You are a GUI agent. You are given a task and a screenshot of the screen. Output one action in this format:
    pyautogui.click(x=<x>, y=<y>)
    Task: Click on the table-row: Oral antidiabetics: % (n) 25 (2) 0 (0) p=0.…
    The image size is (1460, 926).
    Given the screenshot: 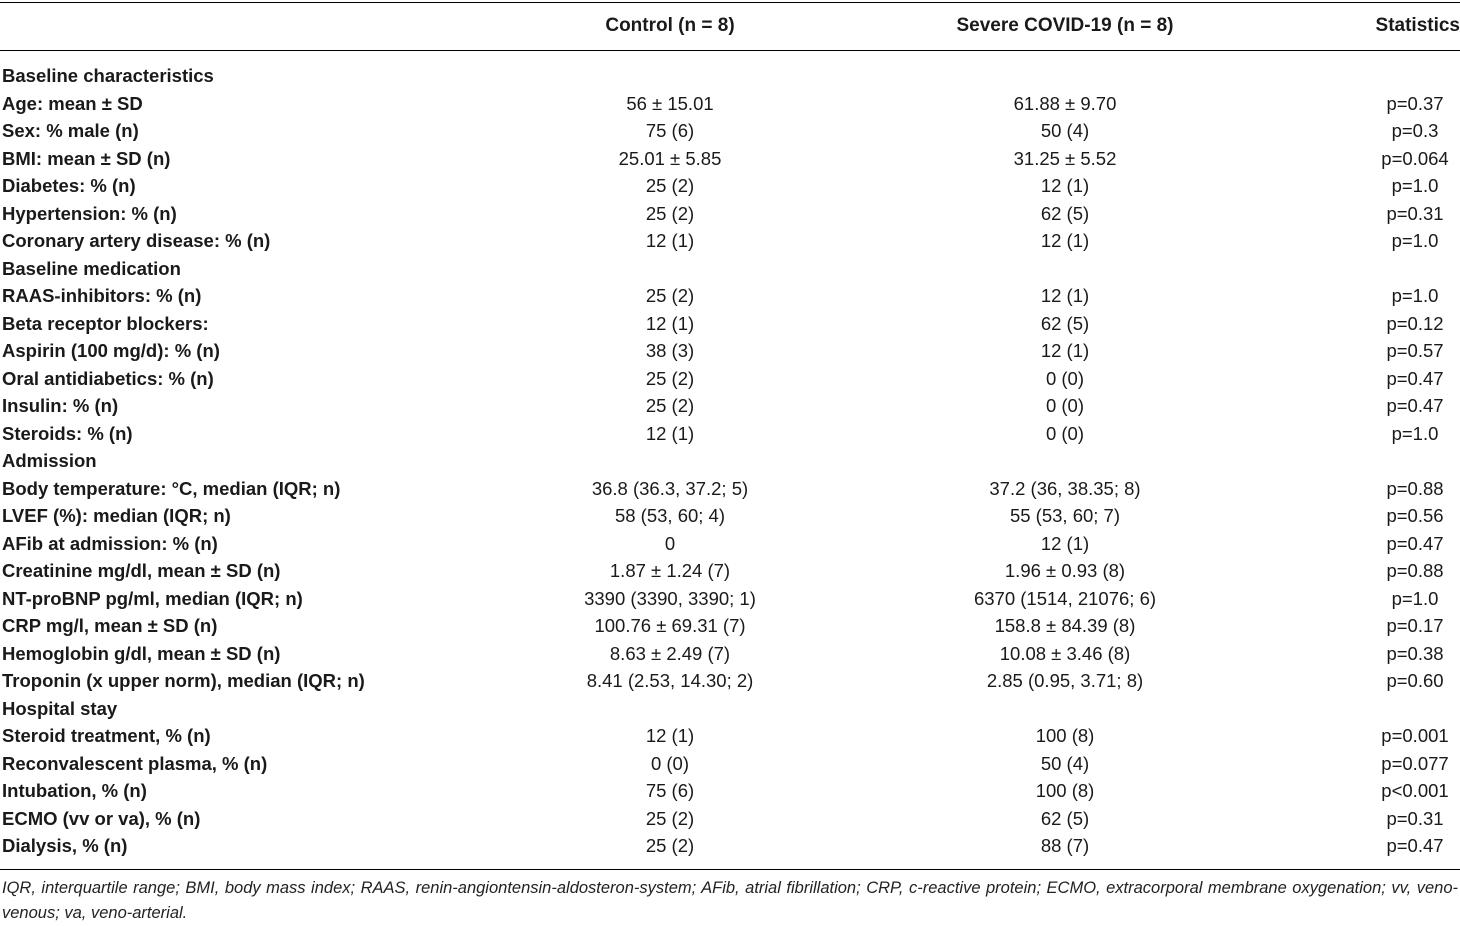 What is the action you would take?
    pyautogui.click(x=730, y=379)
    